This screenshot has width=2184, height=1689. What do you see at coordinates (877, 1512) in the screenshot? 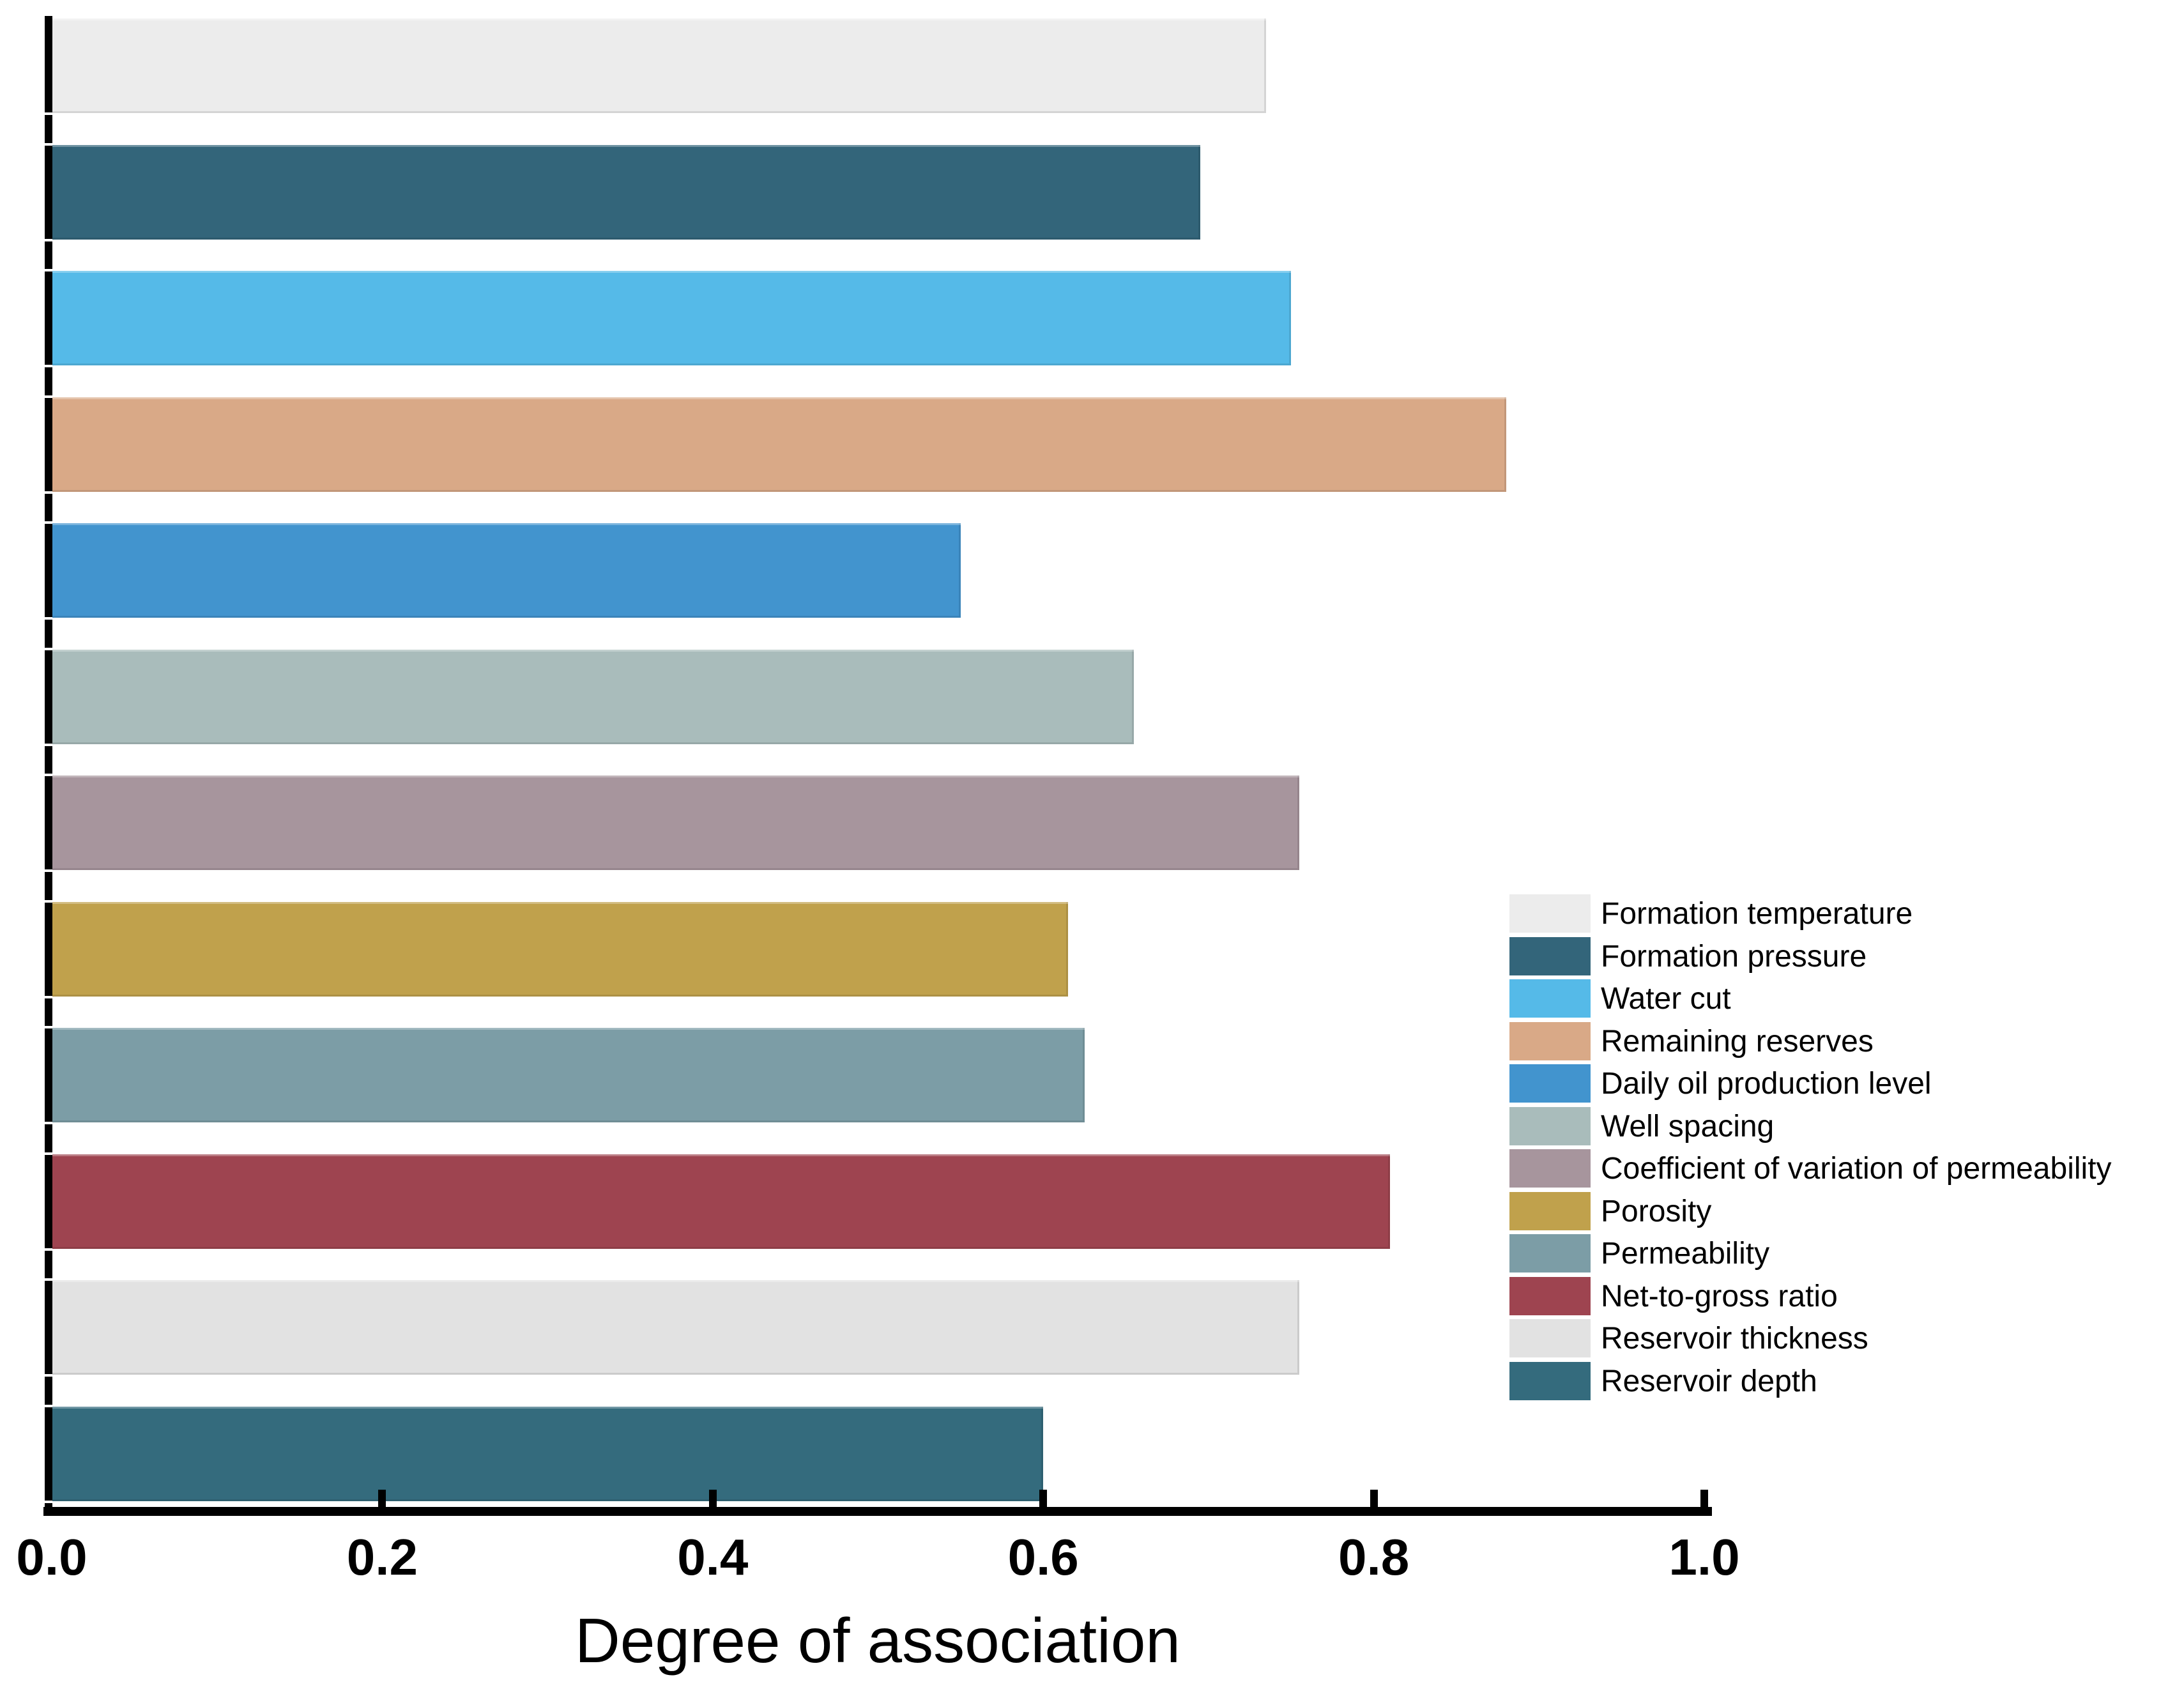
I see `x-axis-line` at bounding box center [877, 1512].